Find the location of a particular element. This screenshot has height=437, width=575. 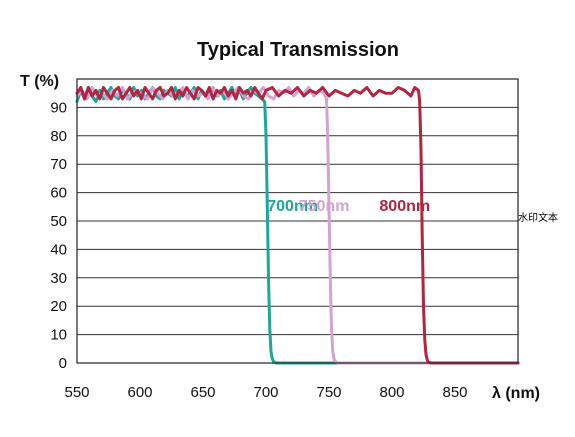

y-tick-label-60: 60 is located at coordinates (58, 193).